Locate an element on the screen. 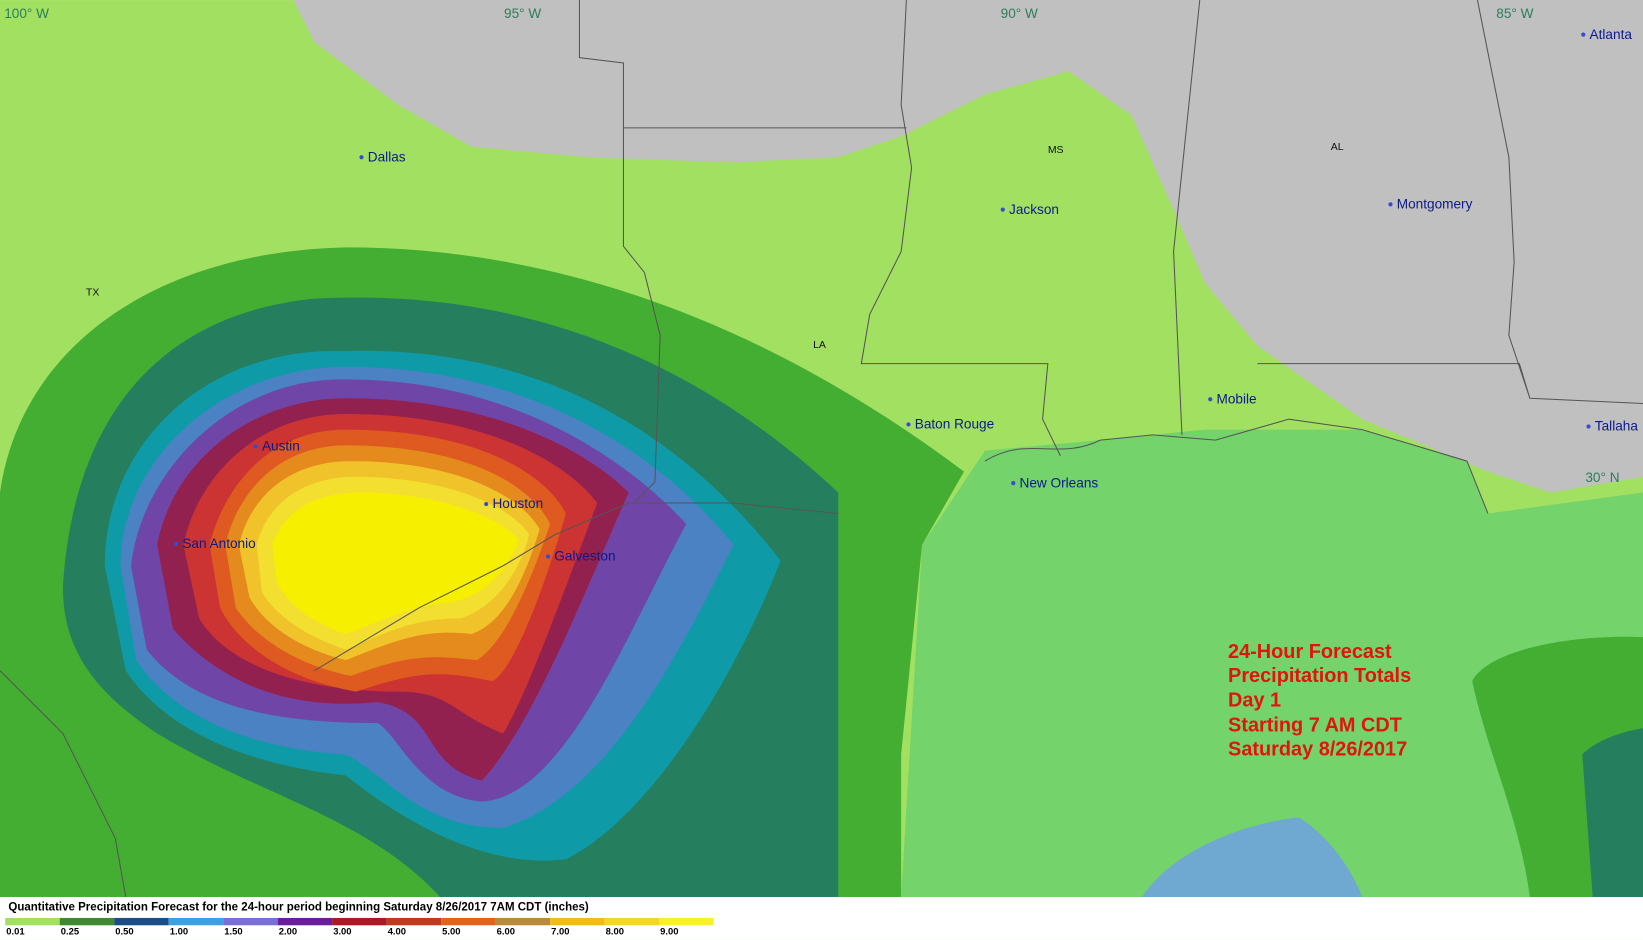 This screenshot has width=1643, height=940. forecast-line: Precipitation Totals is located at coordinates (1319, 676).